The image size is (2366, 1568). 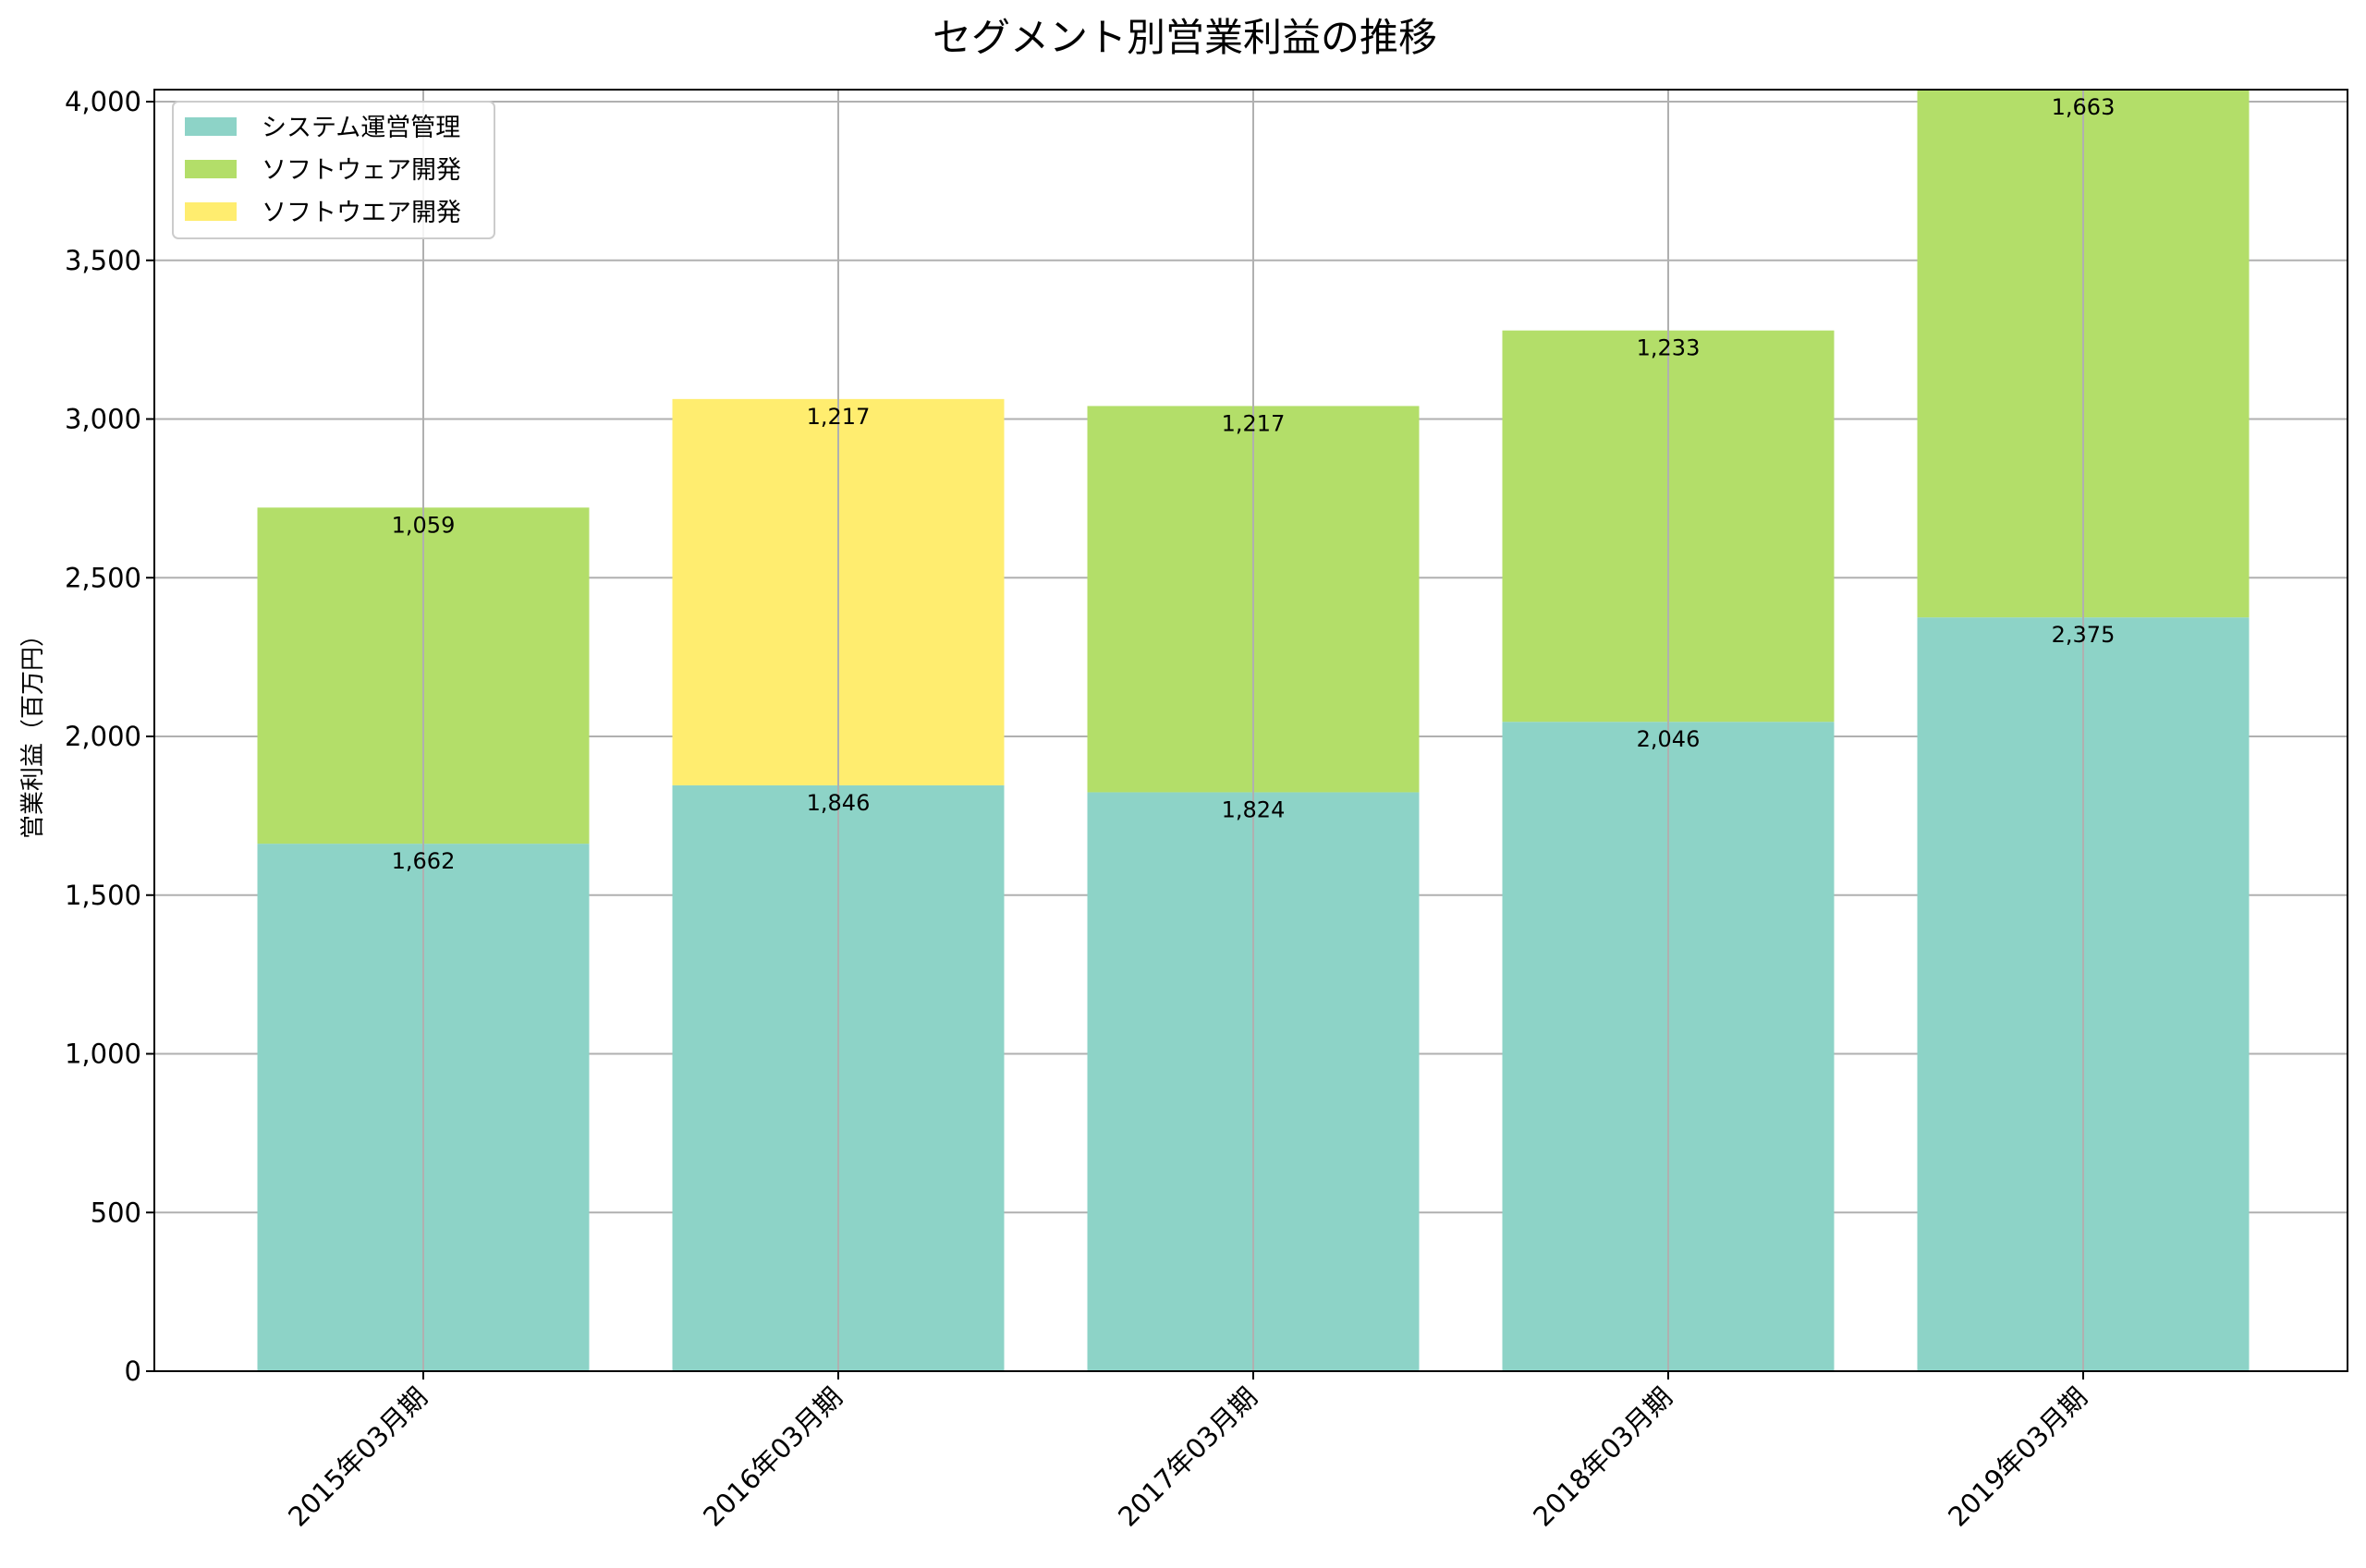 What do you see at coordinates (2018, 1457) in the screenshot?
I see `x-tick-label: 2019年03月期` at bounding box center [2018, 1457].